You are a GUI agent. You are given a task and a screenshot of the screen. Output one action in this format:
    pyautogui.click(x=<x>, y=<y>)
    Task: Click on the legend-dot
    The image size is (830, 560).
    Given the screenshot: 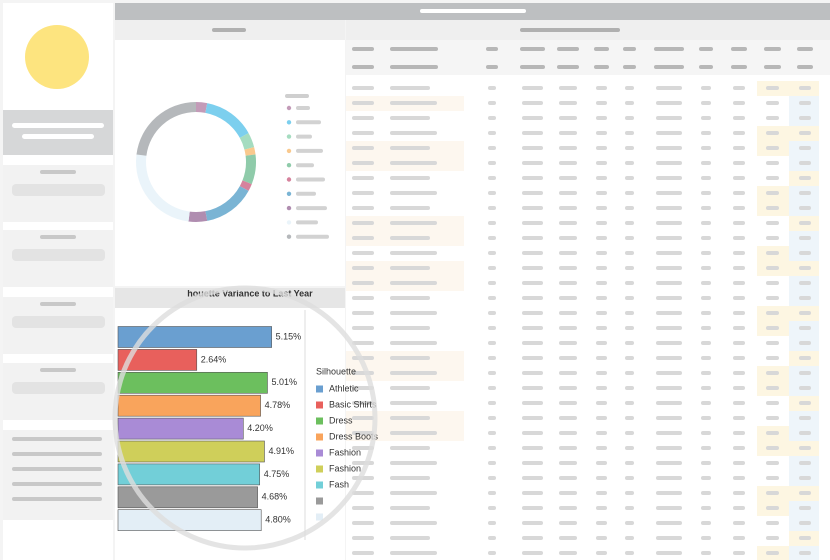 What is the action you would take?
    pyautogui.click(x=289, y=193)
    